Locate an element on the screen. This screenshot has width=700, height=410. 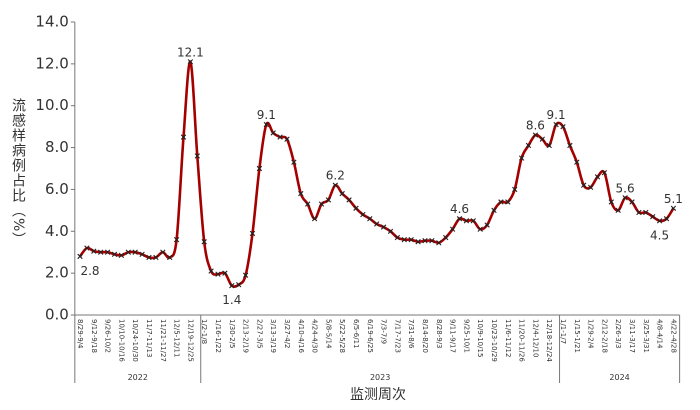
x-tick-label: 7/17-7/23 is located at coordinates (397, 336).